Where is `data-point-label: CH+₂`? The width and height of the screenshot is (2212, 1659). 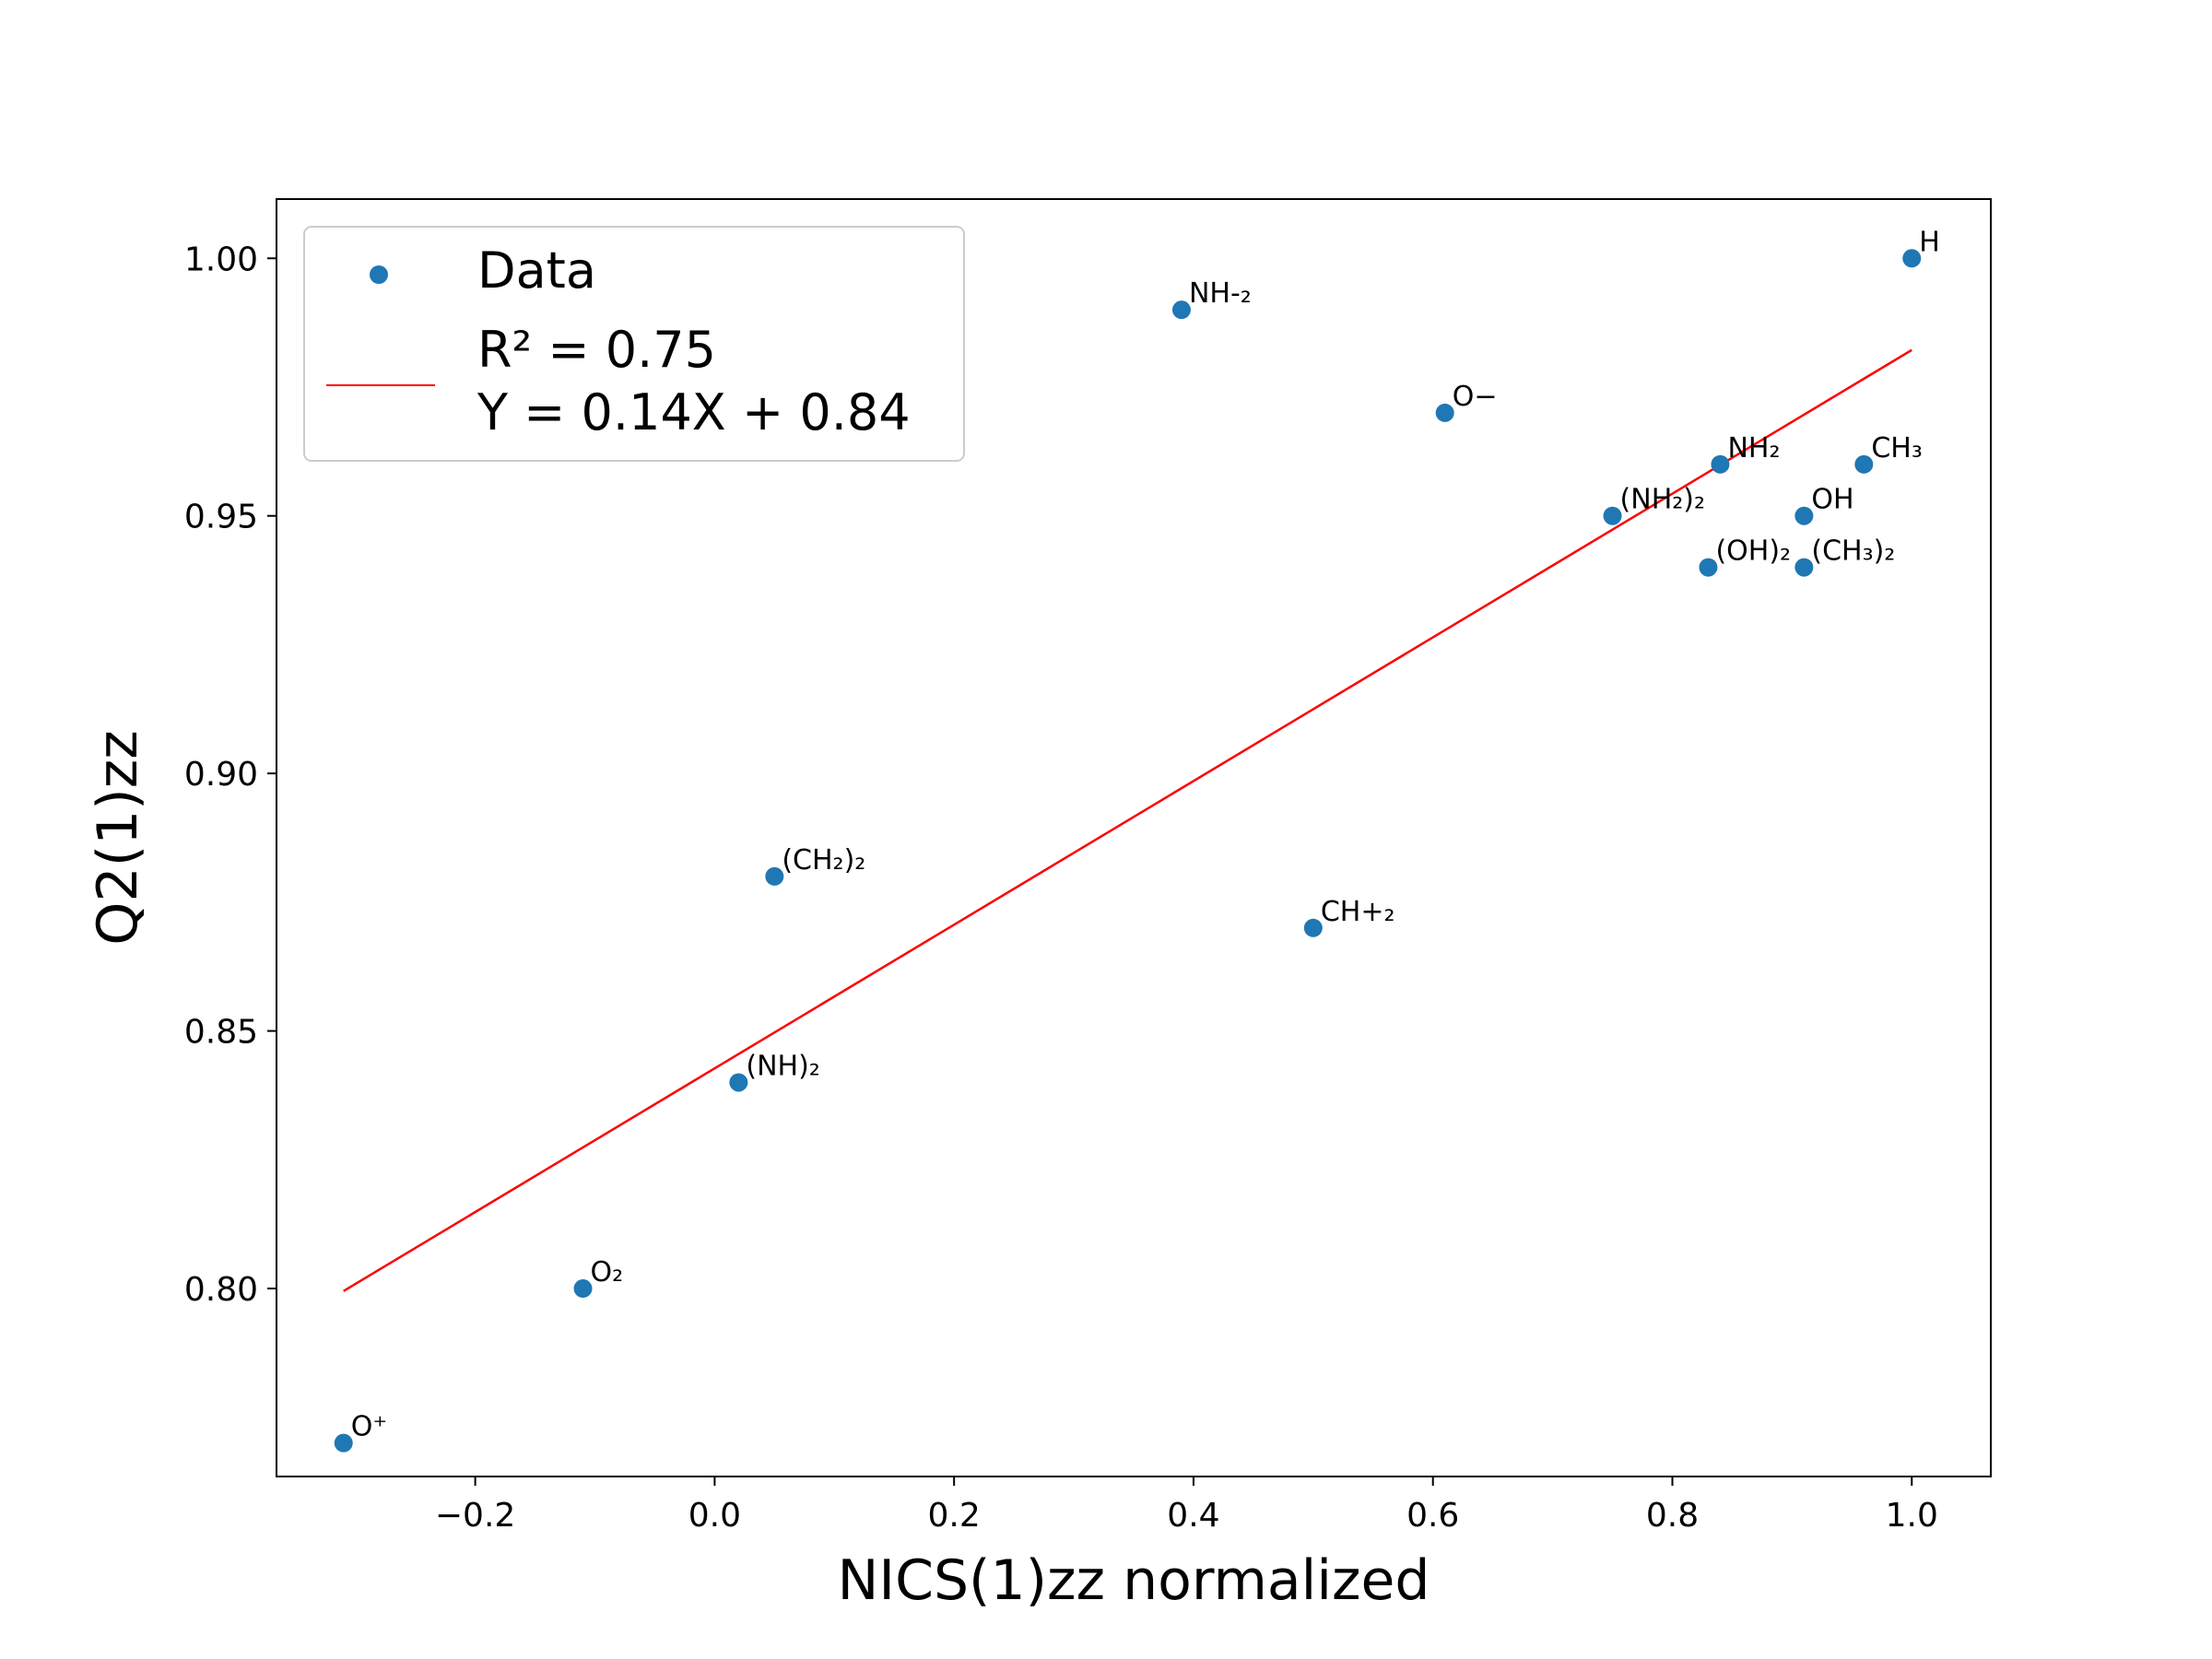
data-point-label: CH+₂ is located at coordinates (1358, 912).